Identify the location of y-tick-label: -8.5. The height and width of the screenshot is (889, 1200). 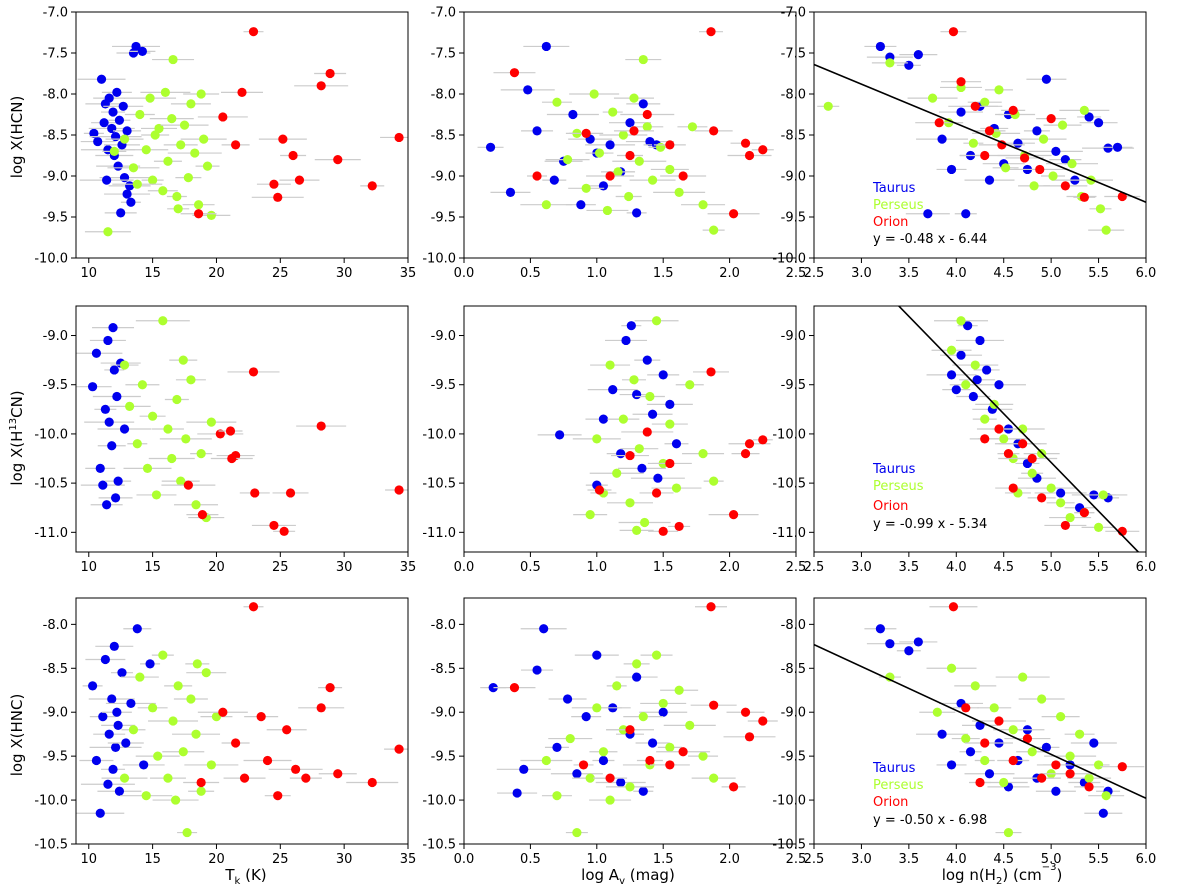
(55, 669).